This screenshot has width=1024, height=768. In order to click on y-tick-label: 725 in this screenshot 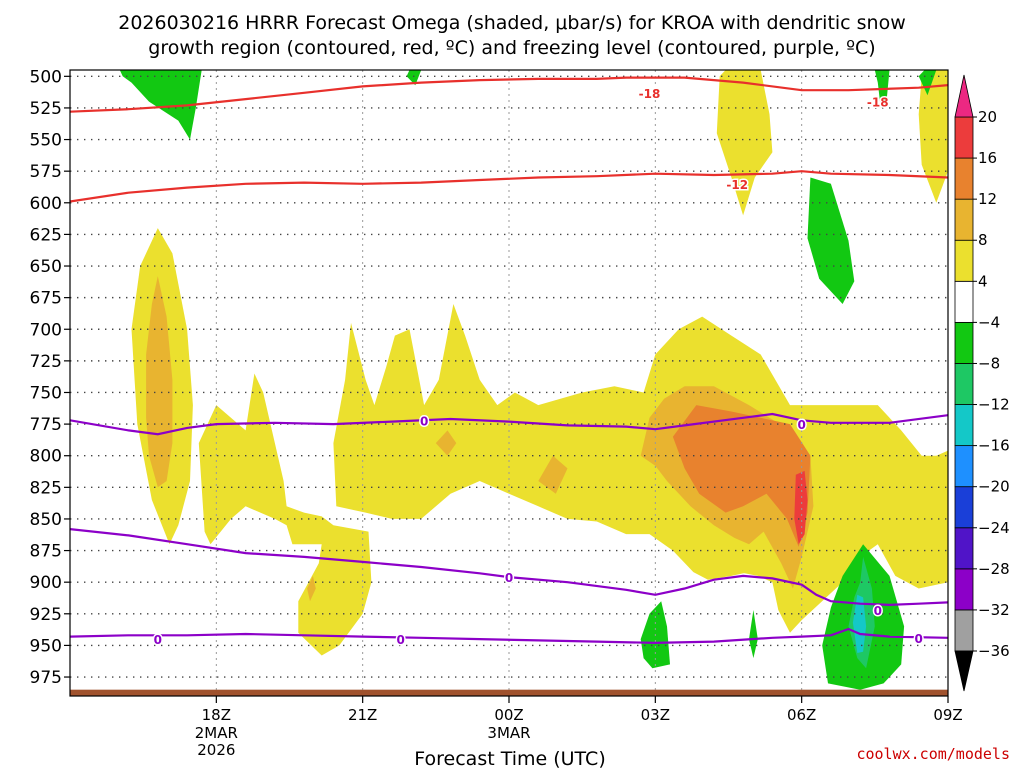, I will do `click(46, 362)`.